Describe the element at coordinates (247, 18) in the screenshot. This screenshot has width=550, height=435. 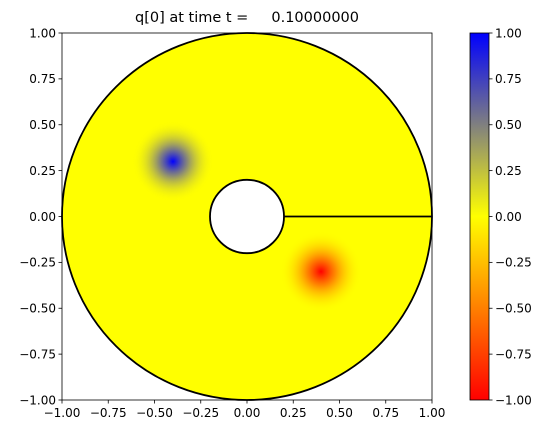
I see `chart-title: q[0] at time t = 0.10000000` at that location.